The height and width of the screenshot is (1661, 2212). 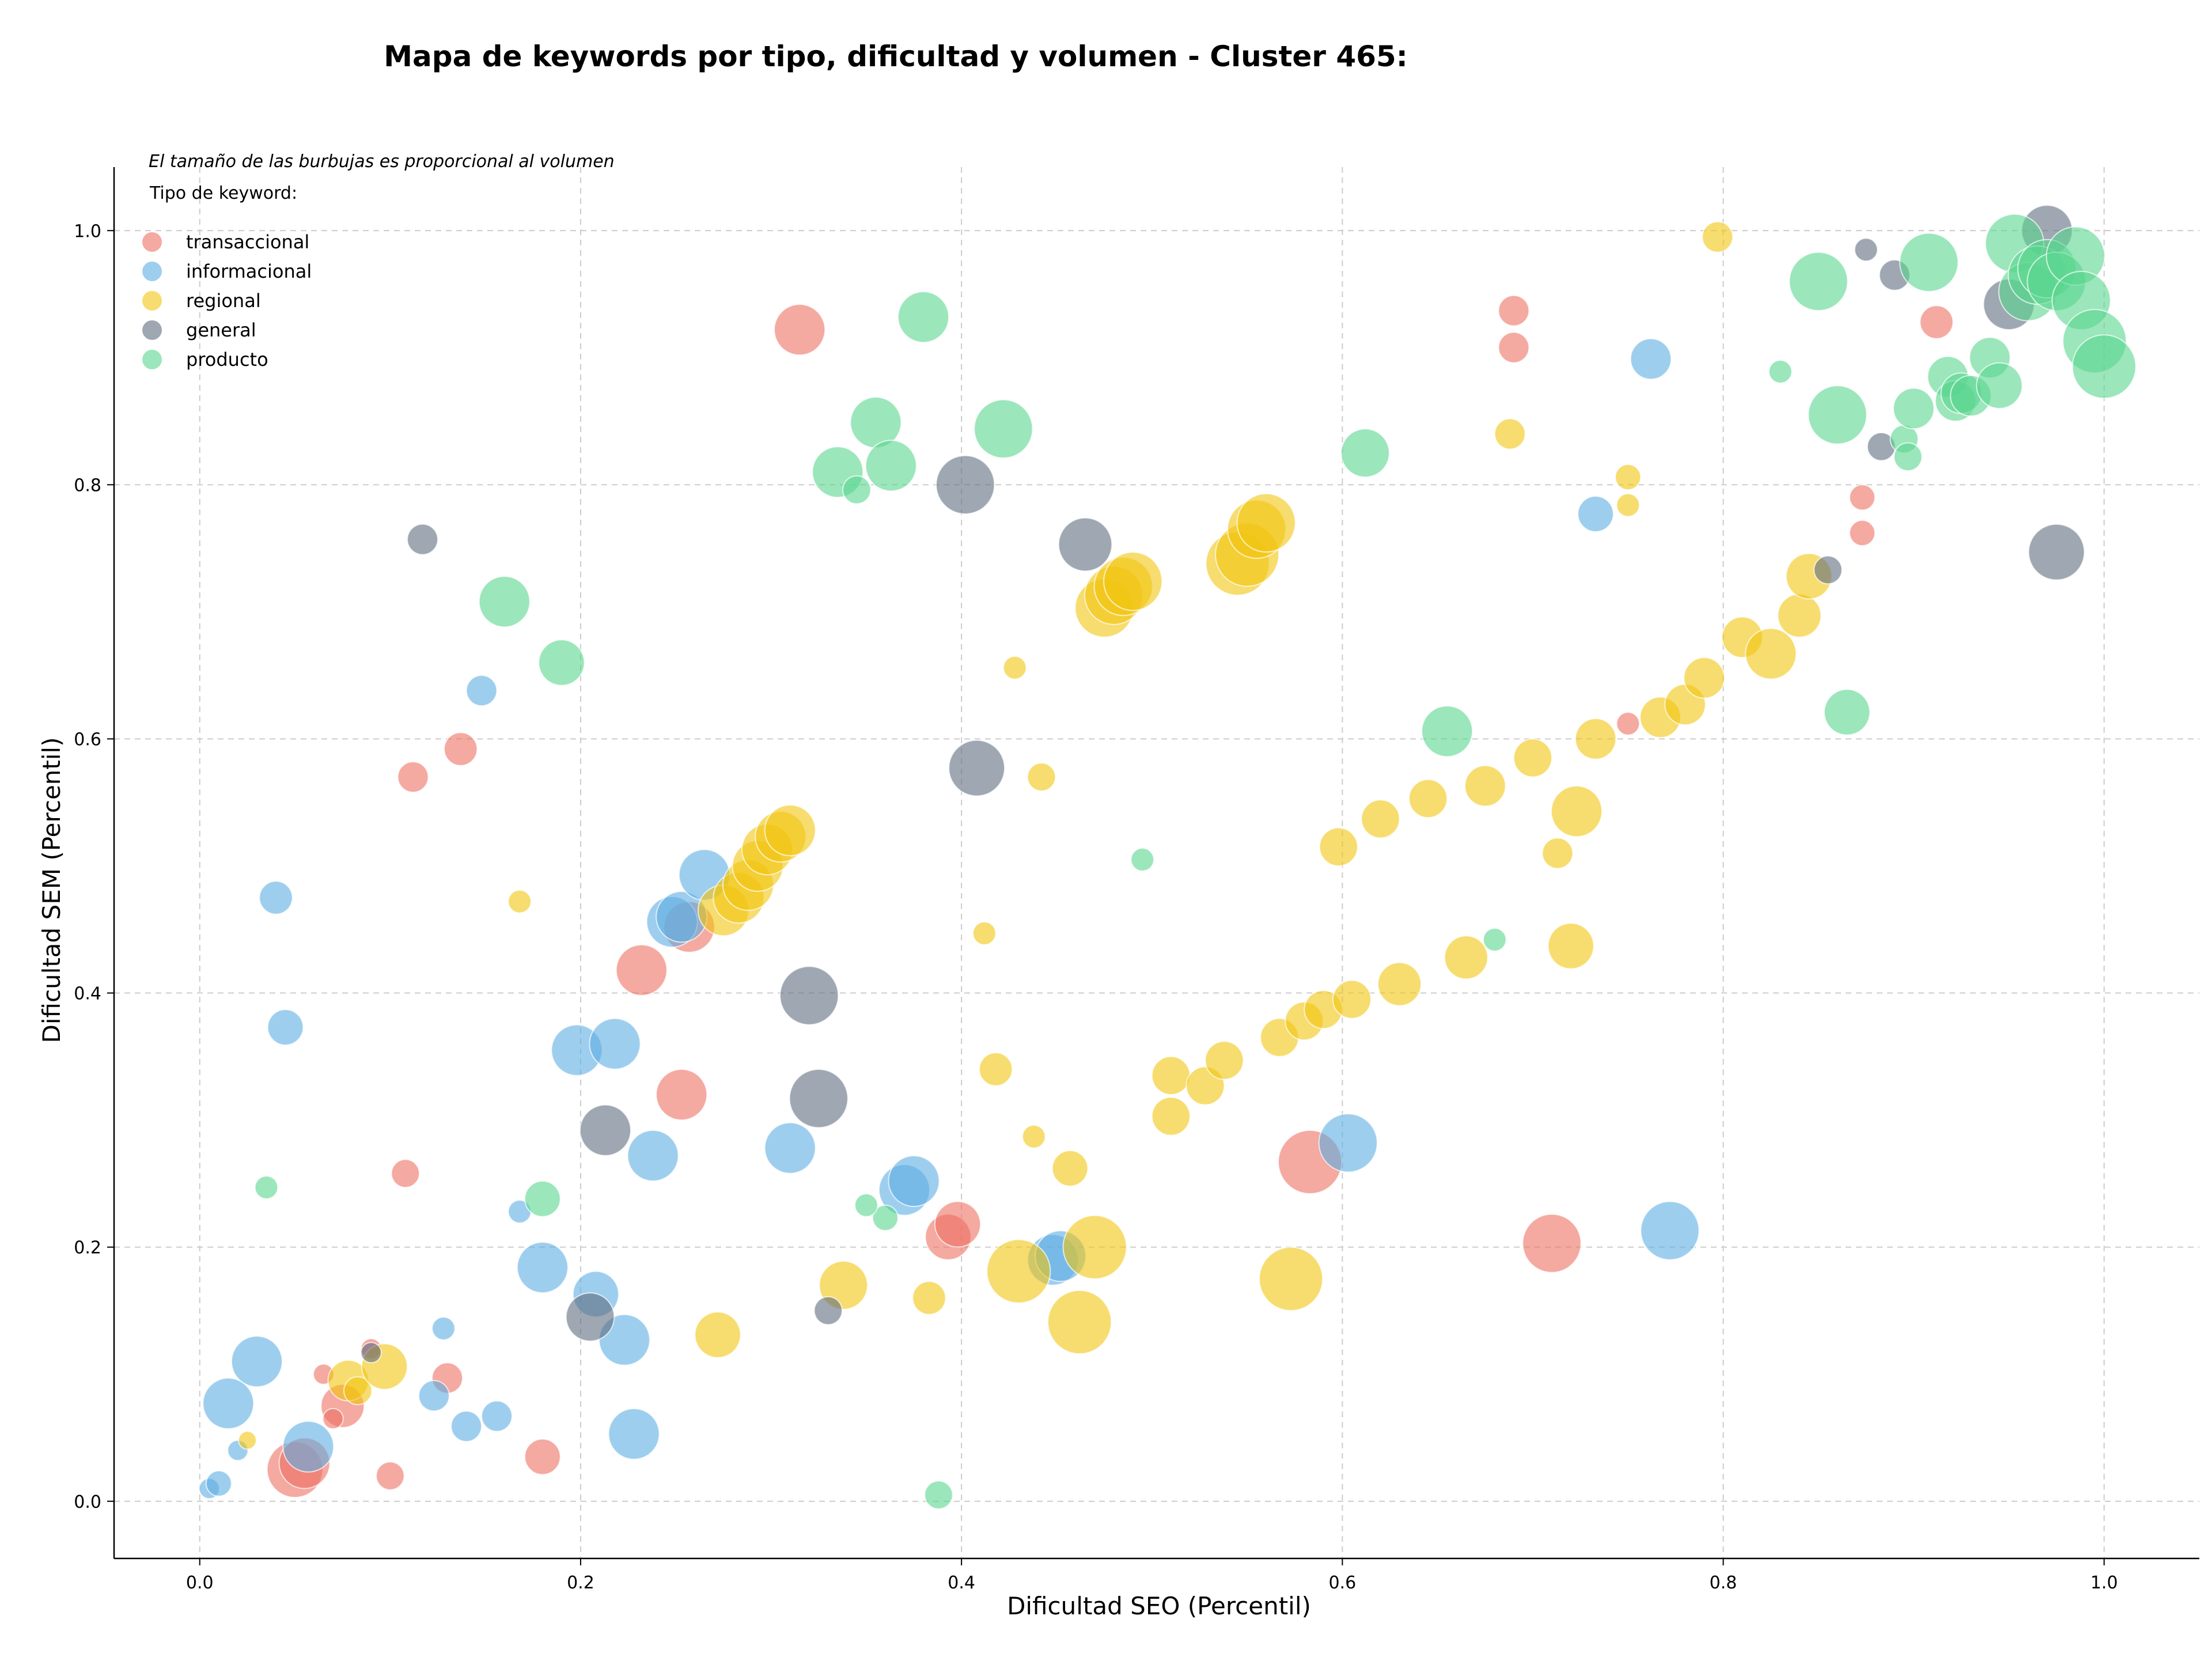 I want to click on x-tick-label: 0.0, so click(x=200, y=1583).